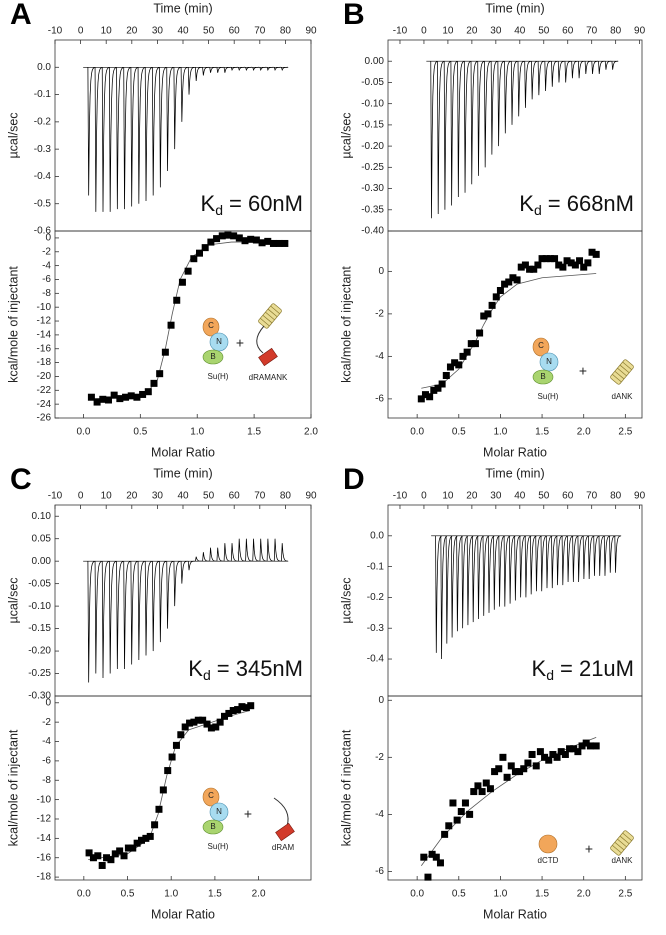 The image size is (666, 935). I want to click on x-tick-label: 2.0, so click(259, 894).